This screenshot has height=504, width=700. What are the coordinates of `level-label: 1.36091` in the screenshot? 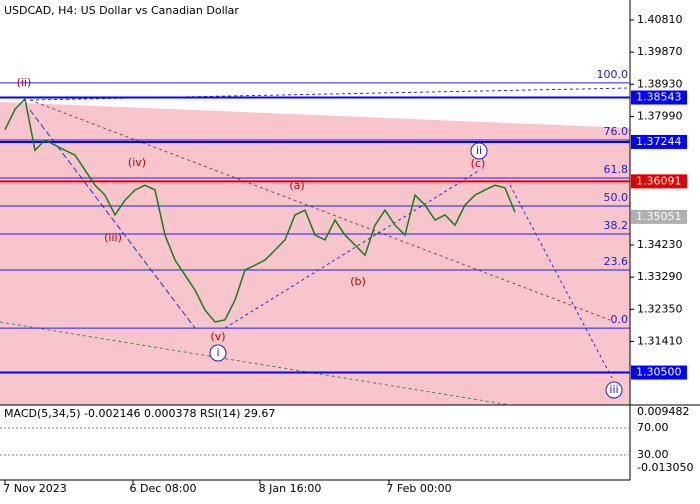 It's located at (659, 180).